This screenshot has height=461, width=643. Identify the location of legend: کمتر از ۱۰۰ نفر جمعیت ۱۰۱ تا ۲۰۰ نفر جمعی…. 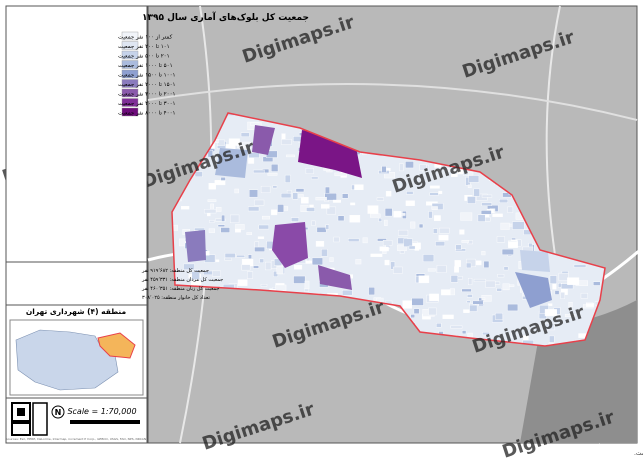
(147, 74).